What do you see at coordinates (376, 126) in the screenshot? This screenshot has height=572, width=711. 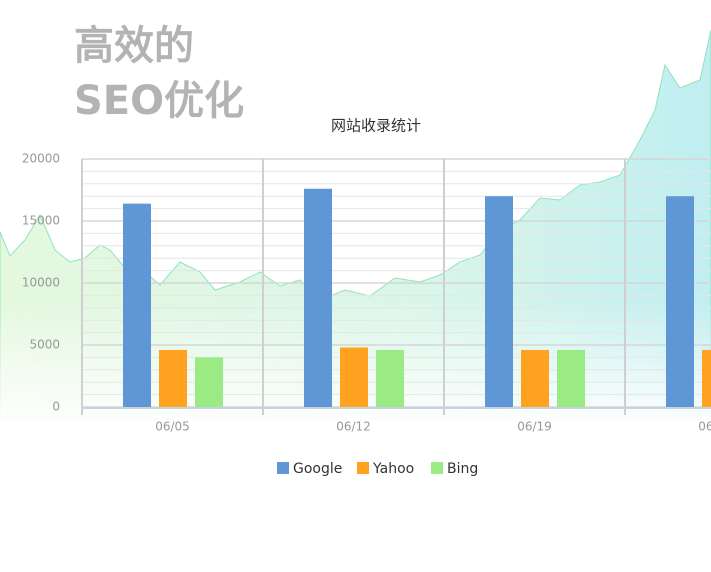 I see `chart-title: 网站收录统计` at bounding box center [376, 126].